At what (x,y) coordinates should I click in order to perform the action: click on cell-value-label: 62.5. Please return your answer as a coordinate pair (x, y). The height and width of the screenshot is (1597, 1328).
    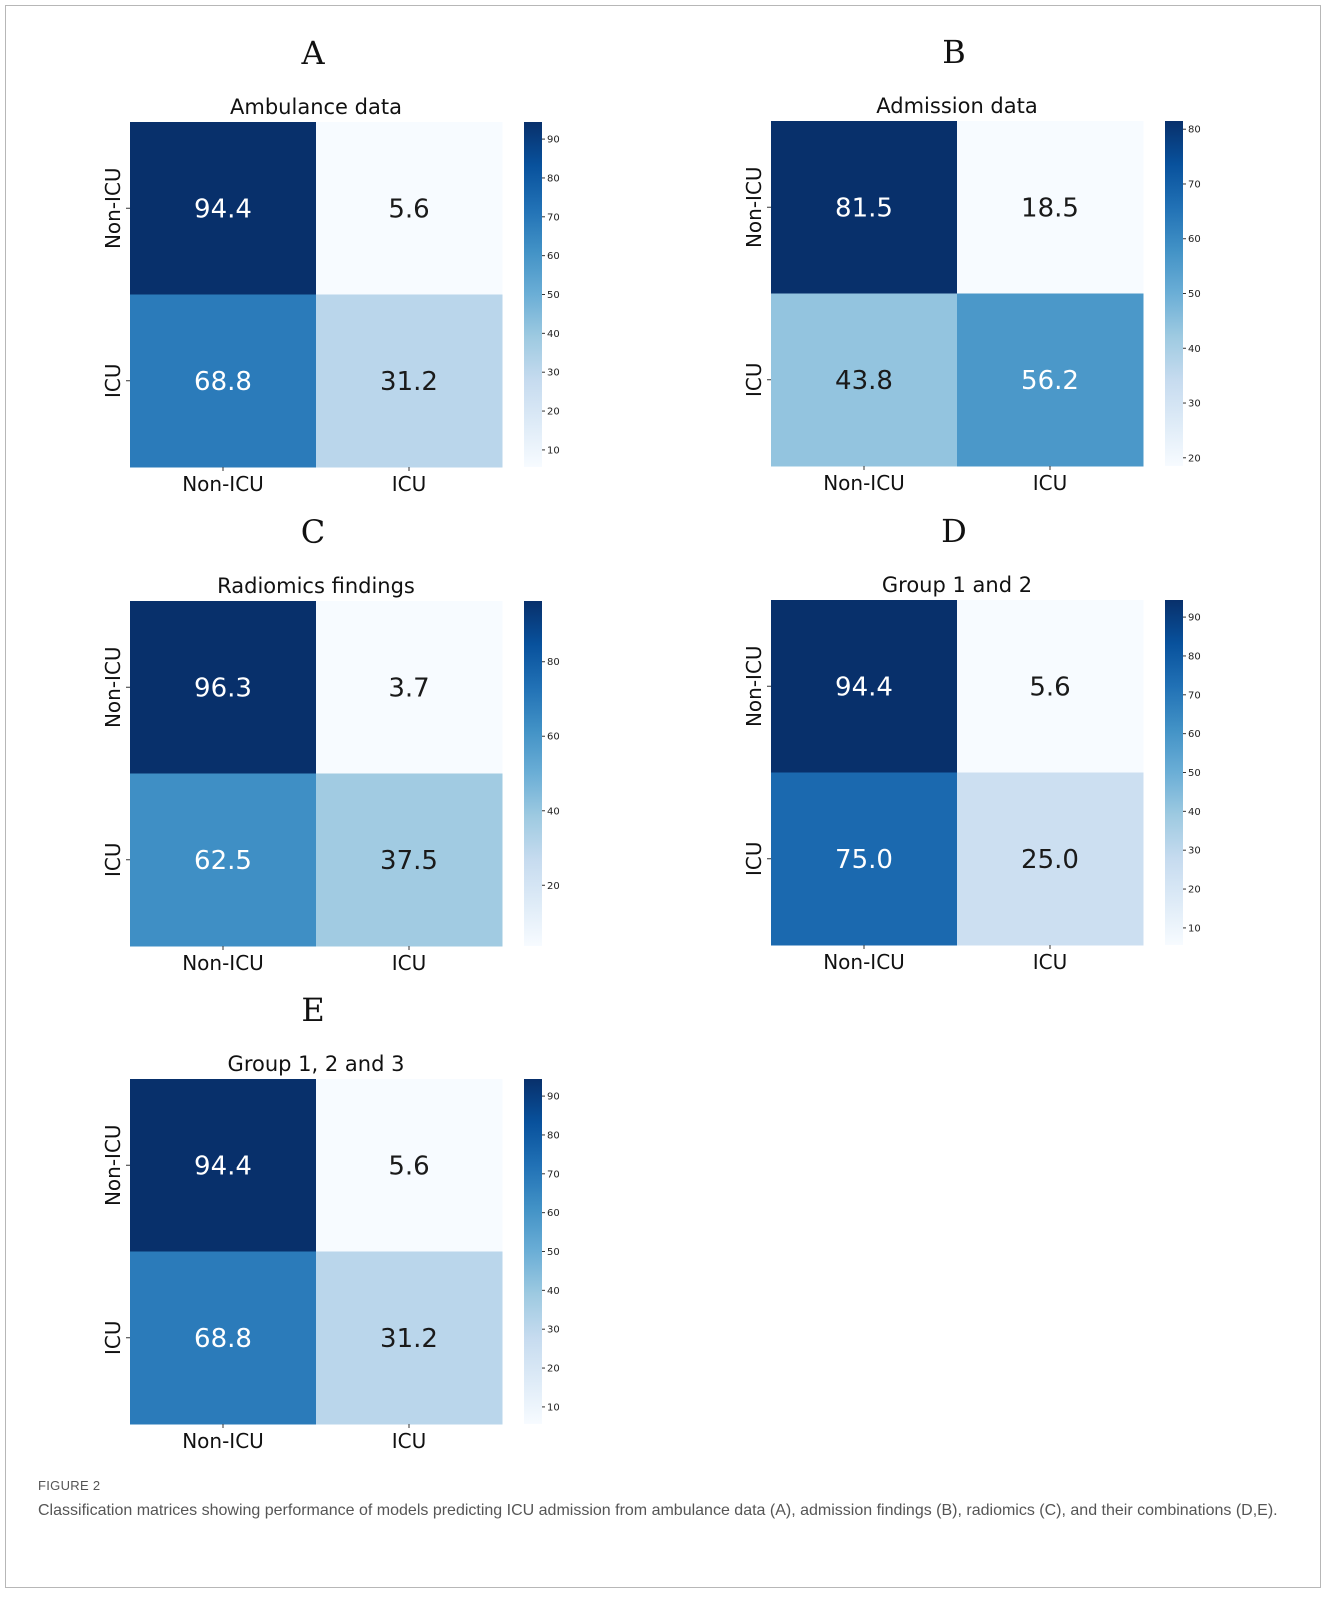
    Looking at the image, I should click on (223, 861).